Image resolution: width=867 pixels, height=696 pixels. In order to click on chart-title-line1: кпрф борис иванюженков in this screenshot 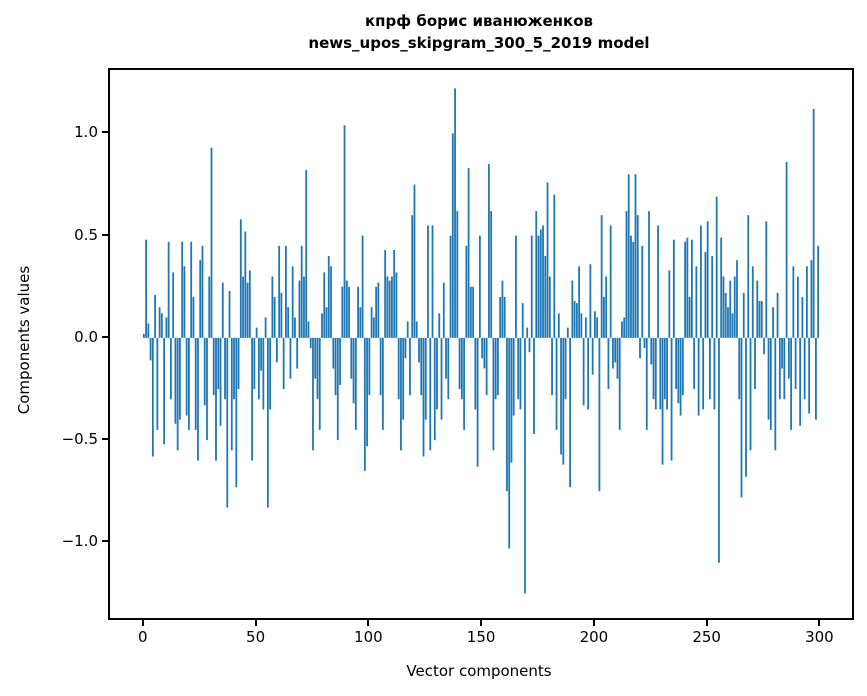, I will do `click(479, 21)`.